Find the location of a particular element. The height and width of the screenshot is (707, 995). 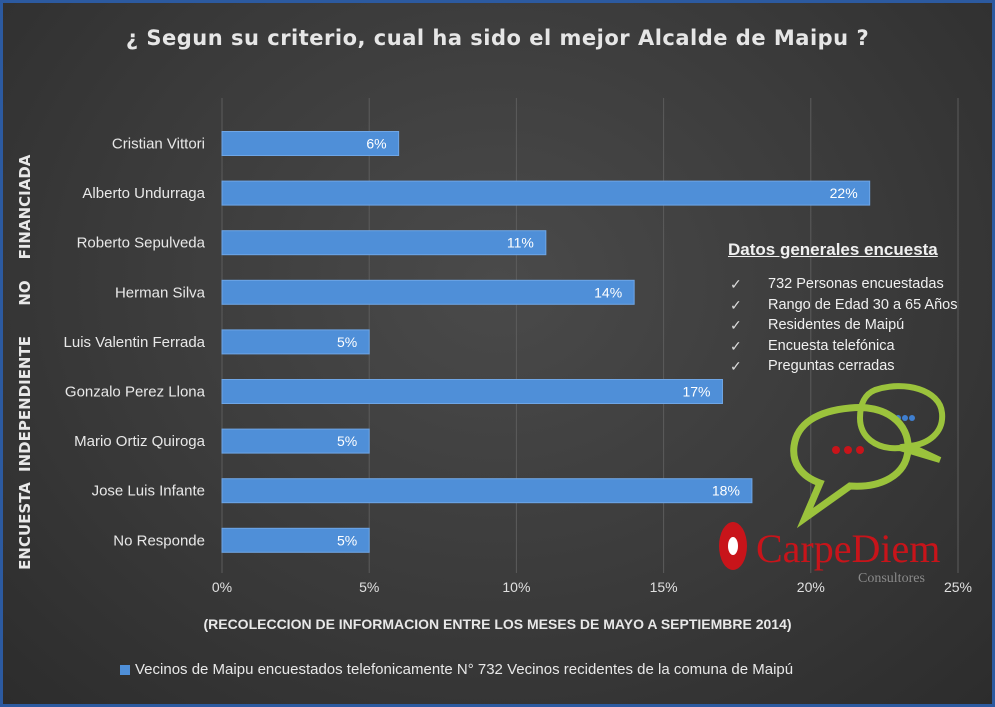

data-label: 18% is located at coordinates (726, 491).